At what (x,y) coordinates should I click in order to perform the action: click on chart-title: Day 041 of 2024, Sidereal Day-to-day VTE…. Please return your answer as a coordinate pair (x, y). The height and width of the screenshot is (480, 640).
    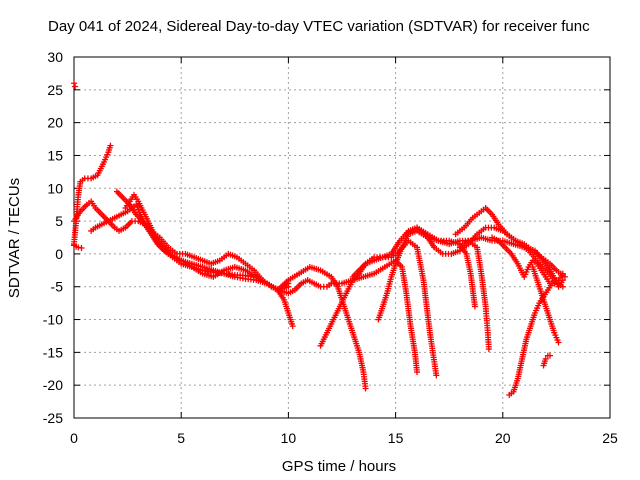
    Looking at the image, I should click on (319, 26).